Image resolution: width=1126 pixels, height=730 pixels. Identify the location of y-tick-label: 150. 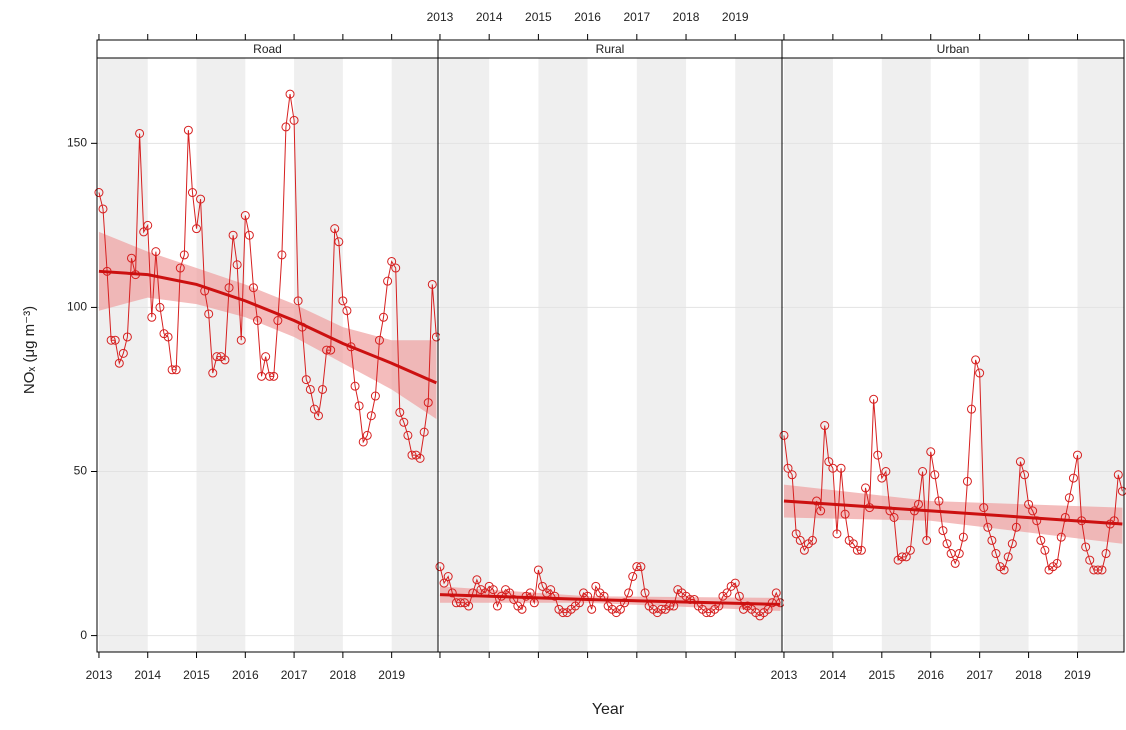
(77, 142).